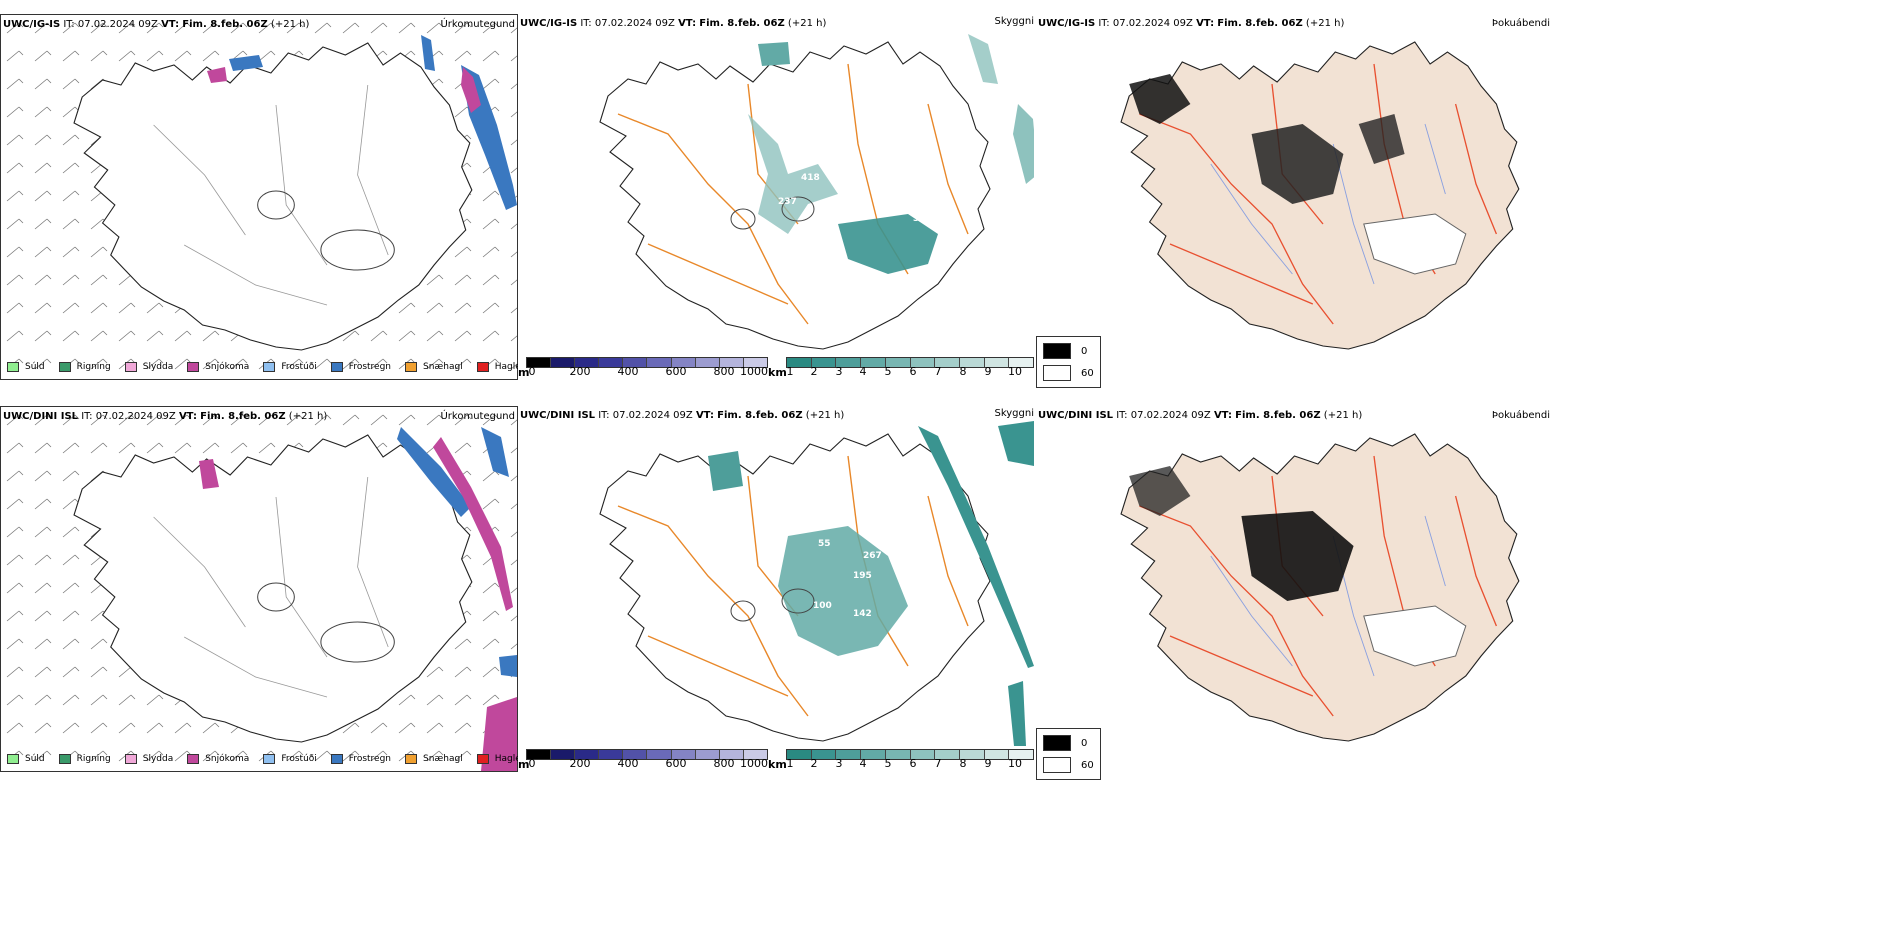 The image size is (1900, 950). I want to click on snow-patch, so click(217, 75).